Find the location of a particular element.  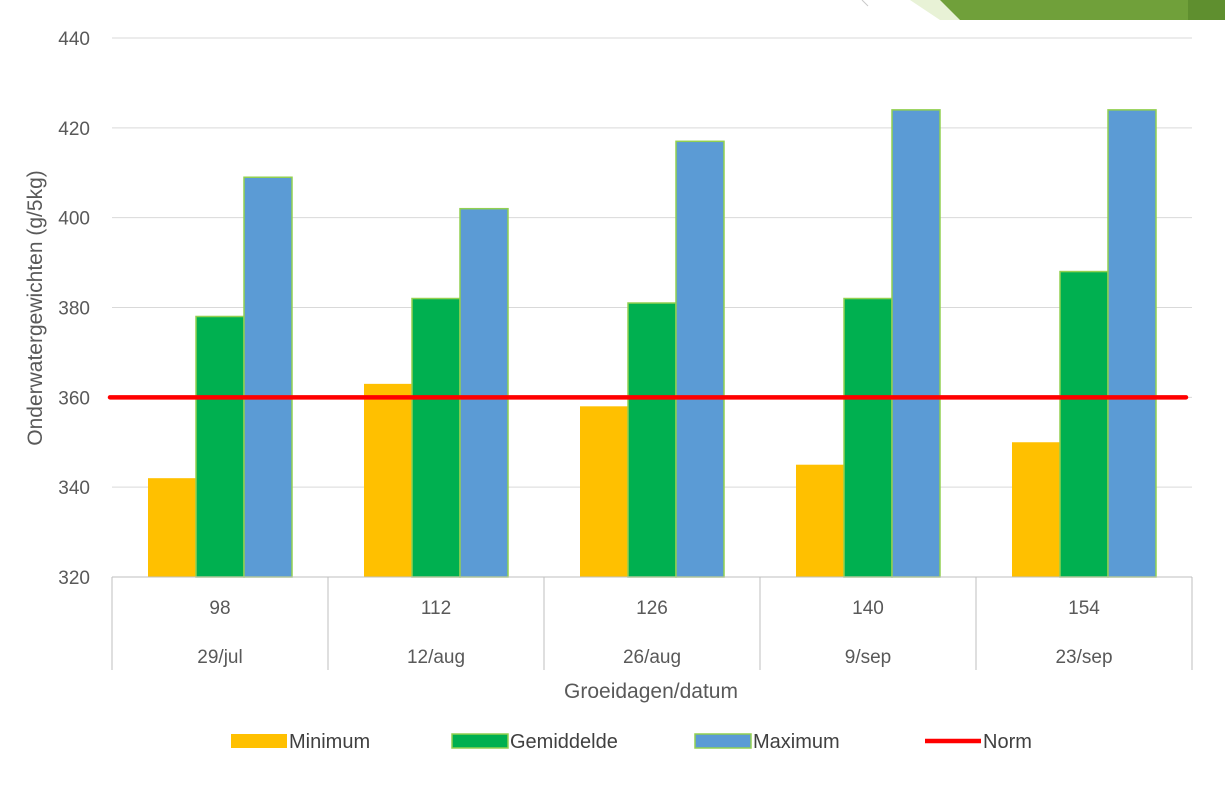

y-tick-label: 440 is located at coordinates (74, 39).